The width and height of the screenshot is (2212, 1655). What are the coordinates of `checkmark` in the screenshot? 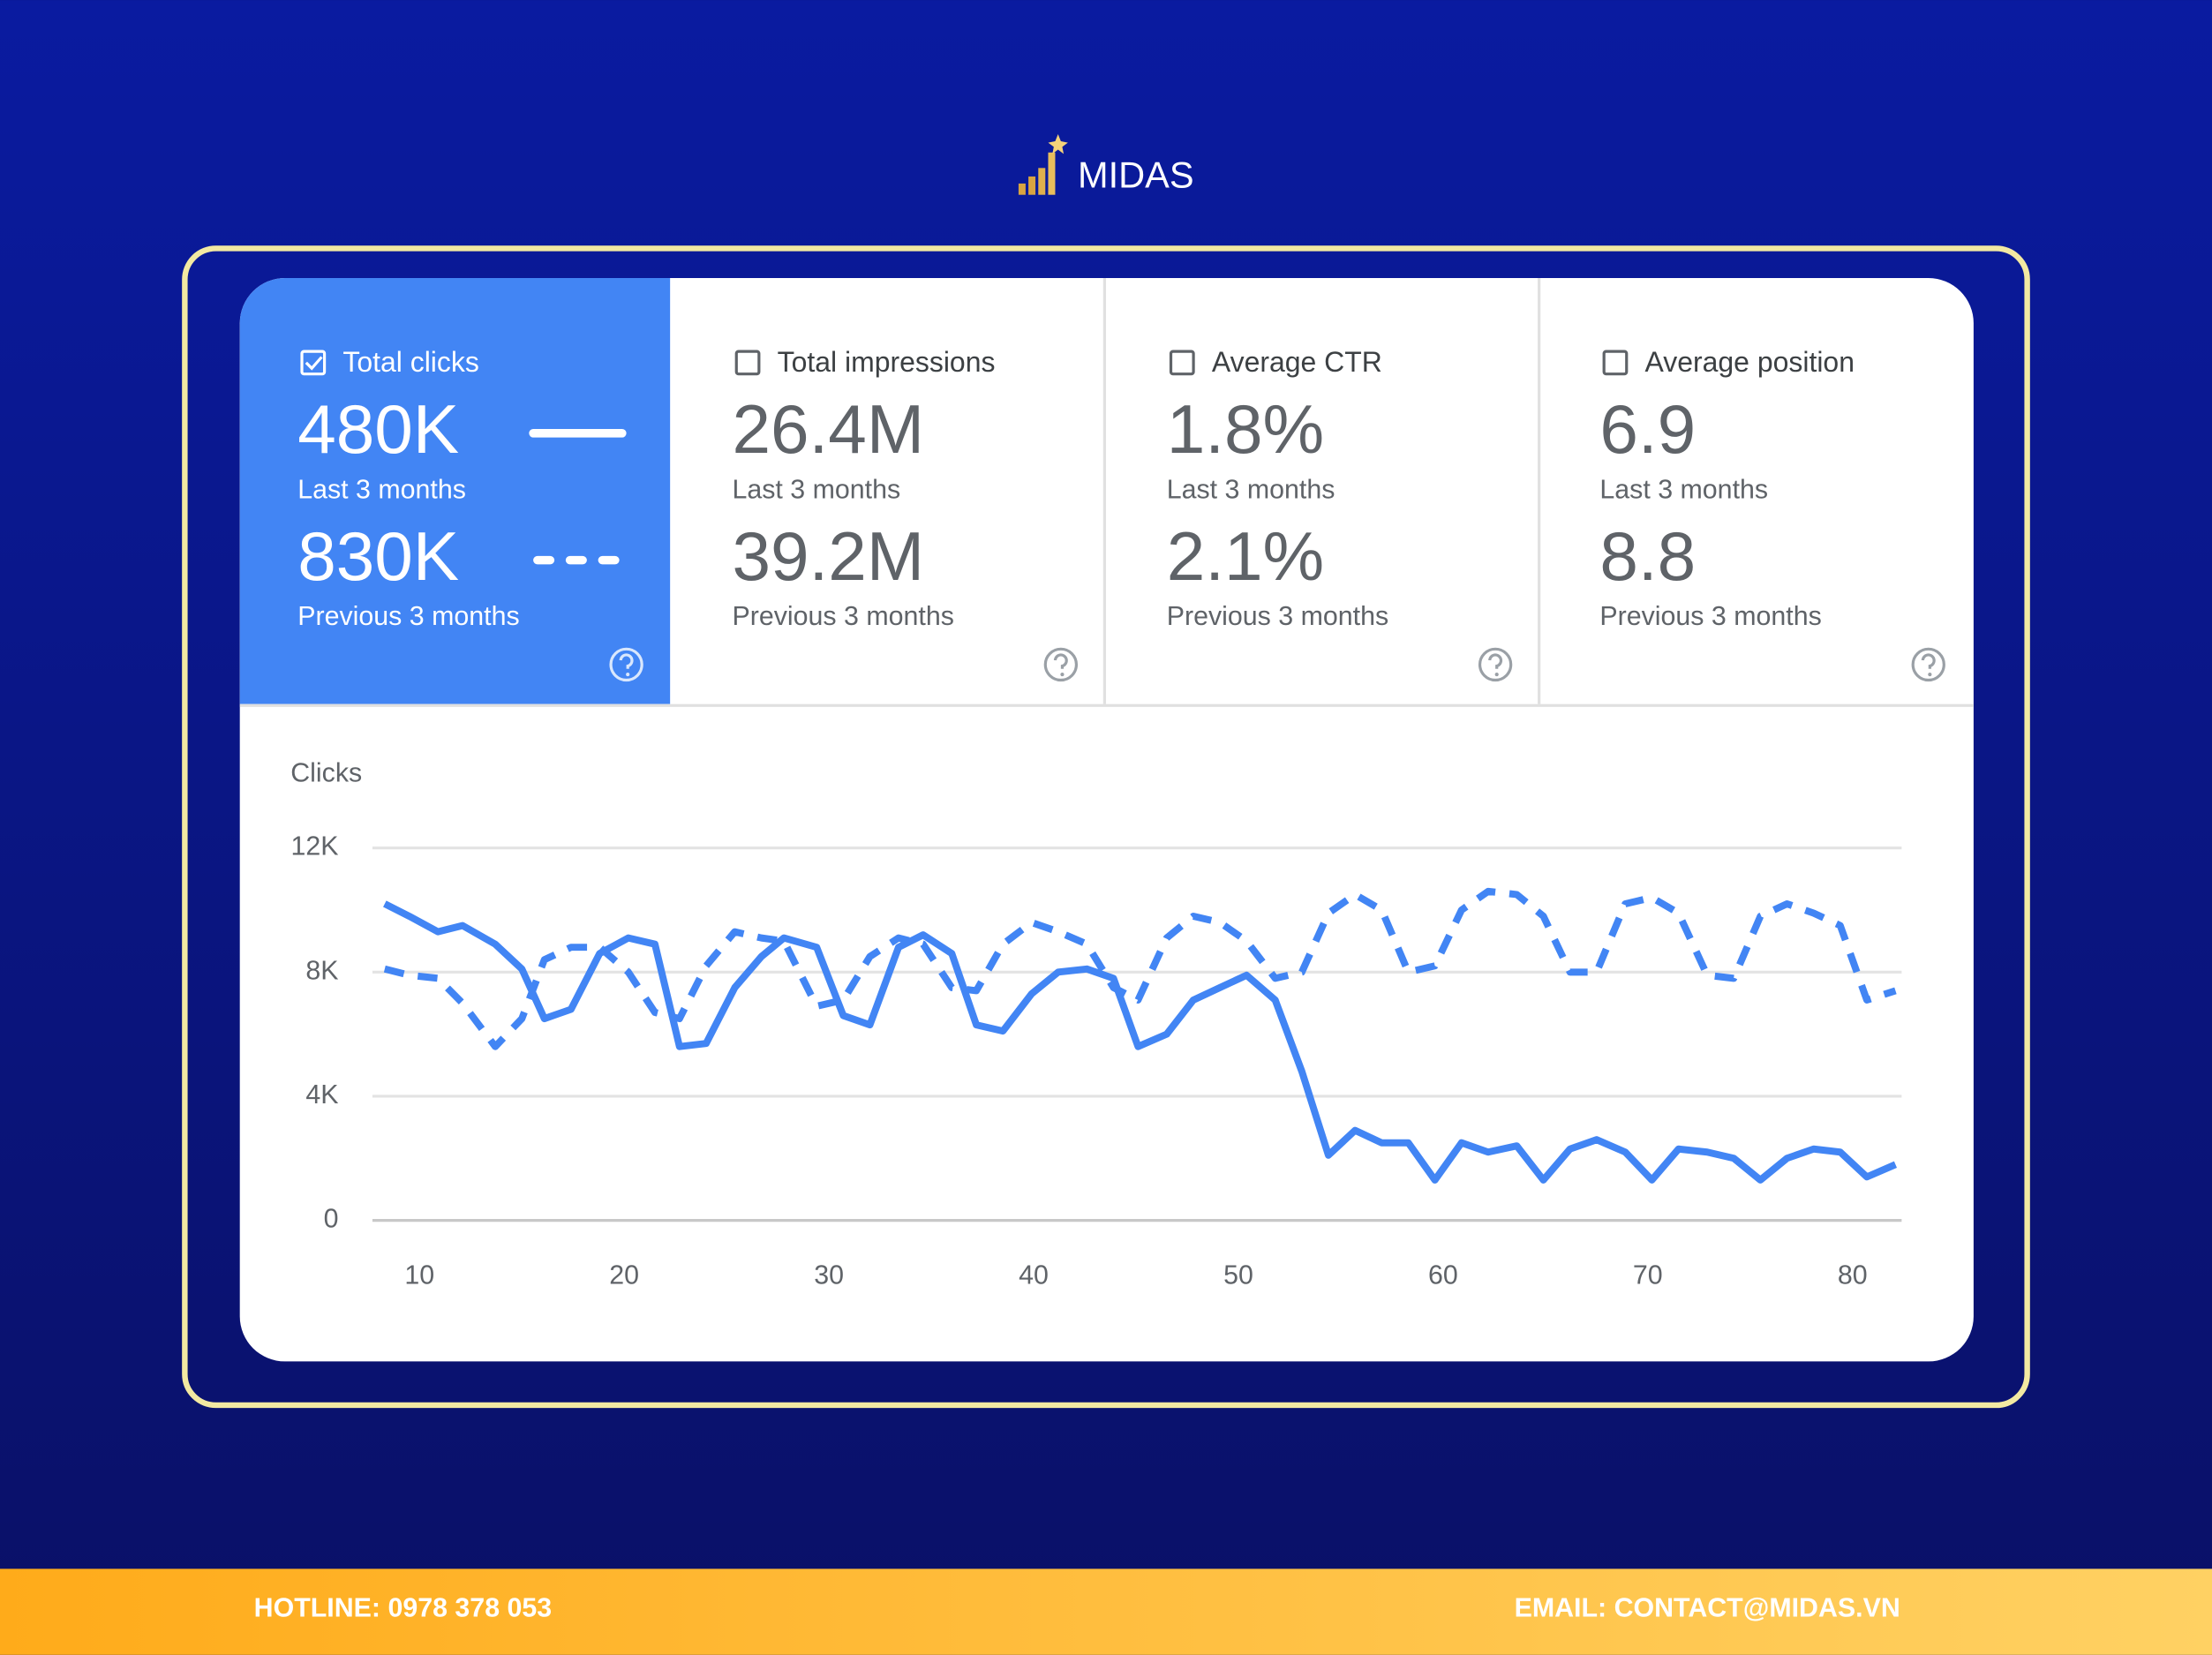 It's located at (314, 363).